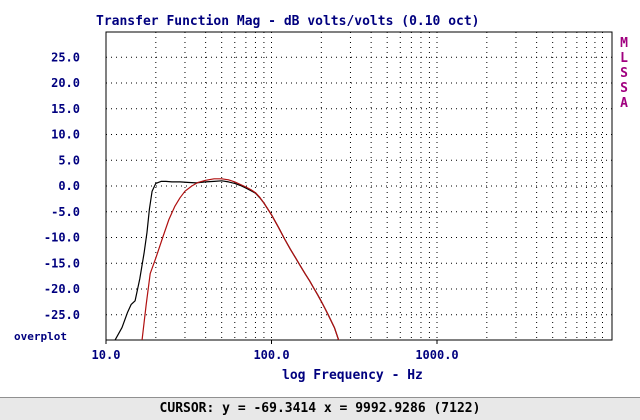 This screenshot has height=420, width=640. I want to click on mlssa-brand: M L S S A, so click(624, 73).